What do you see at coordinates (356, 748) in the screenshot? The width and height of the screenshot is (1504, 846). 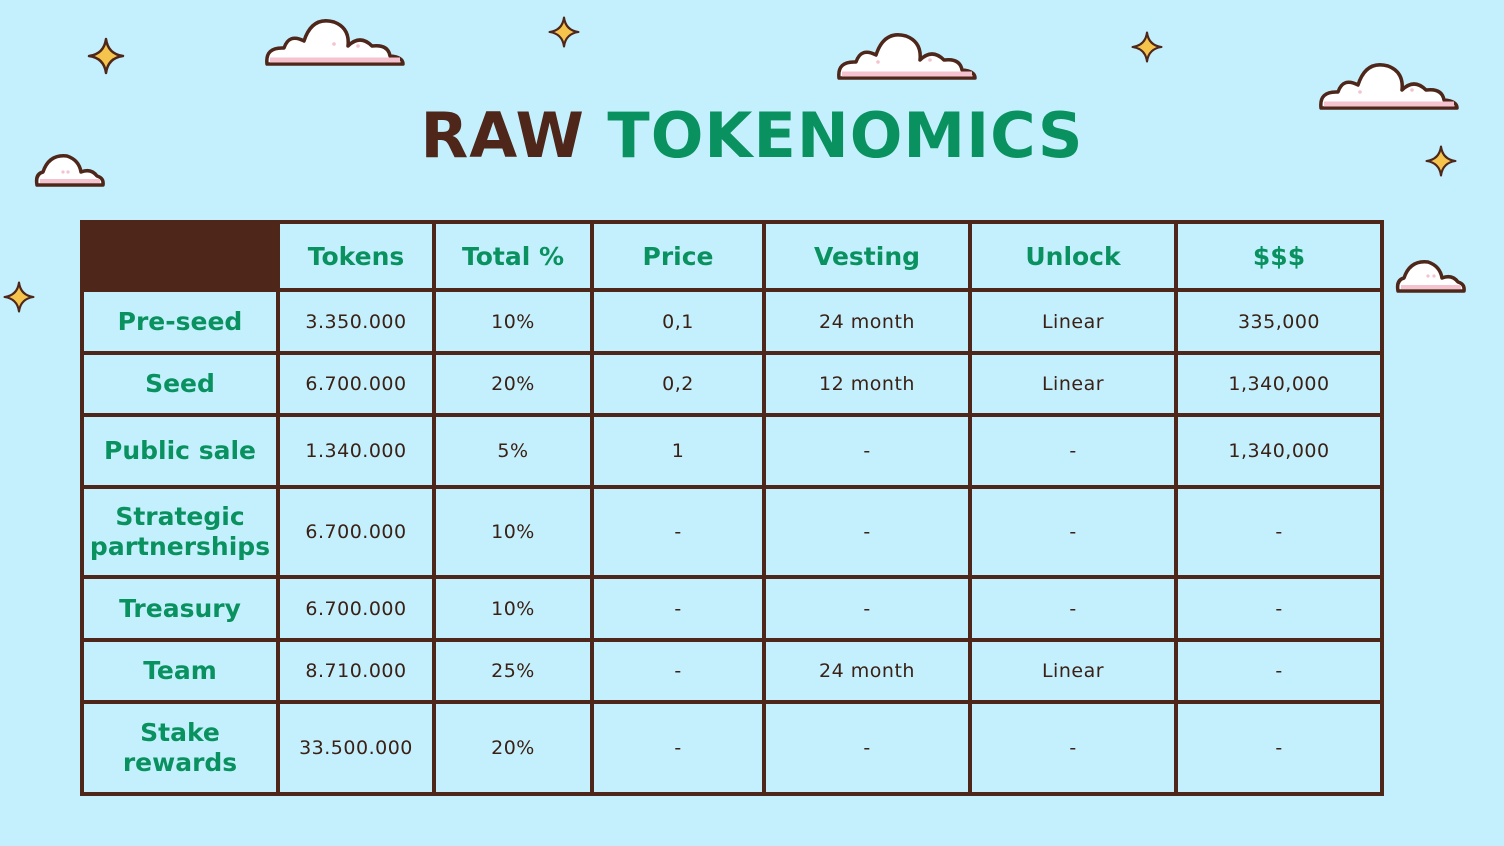 I see `cell-tokens: 33.500.000` at bounding box center [356, 748].